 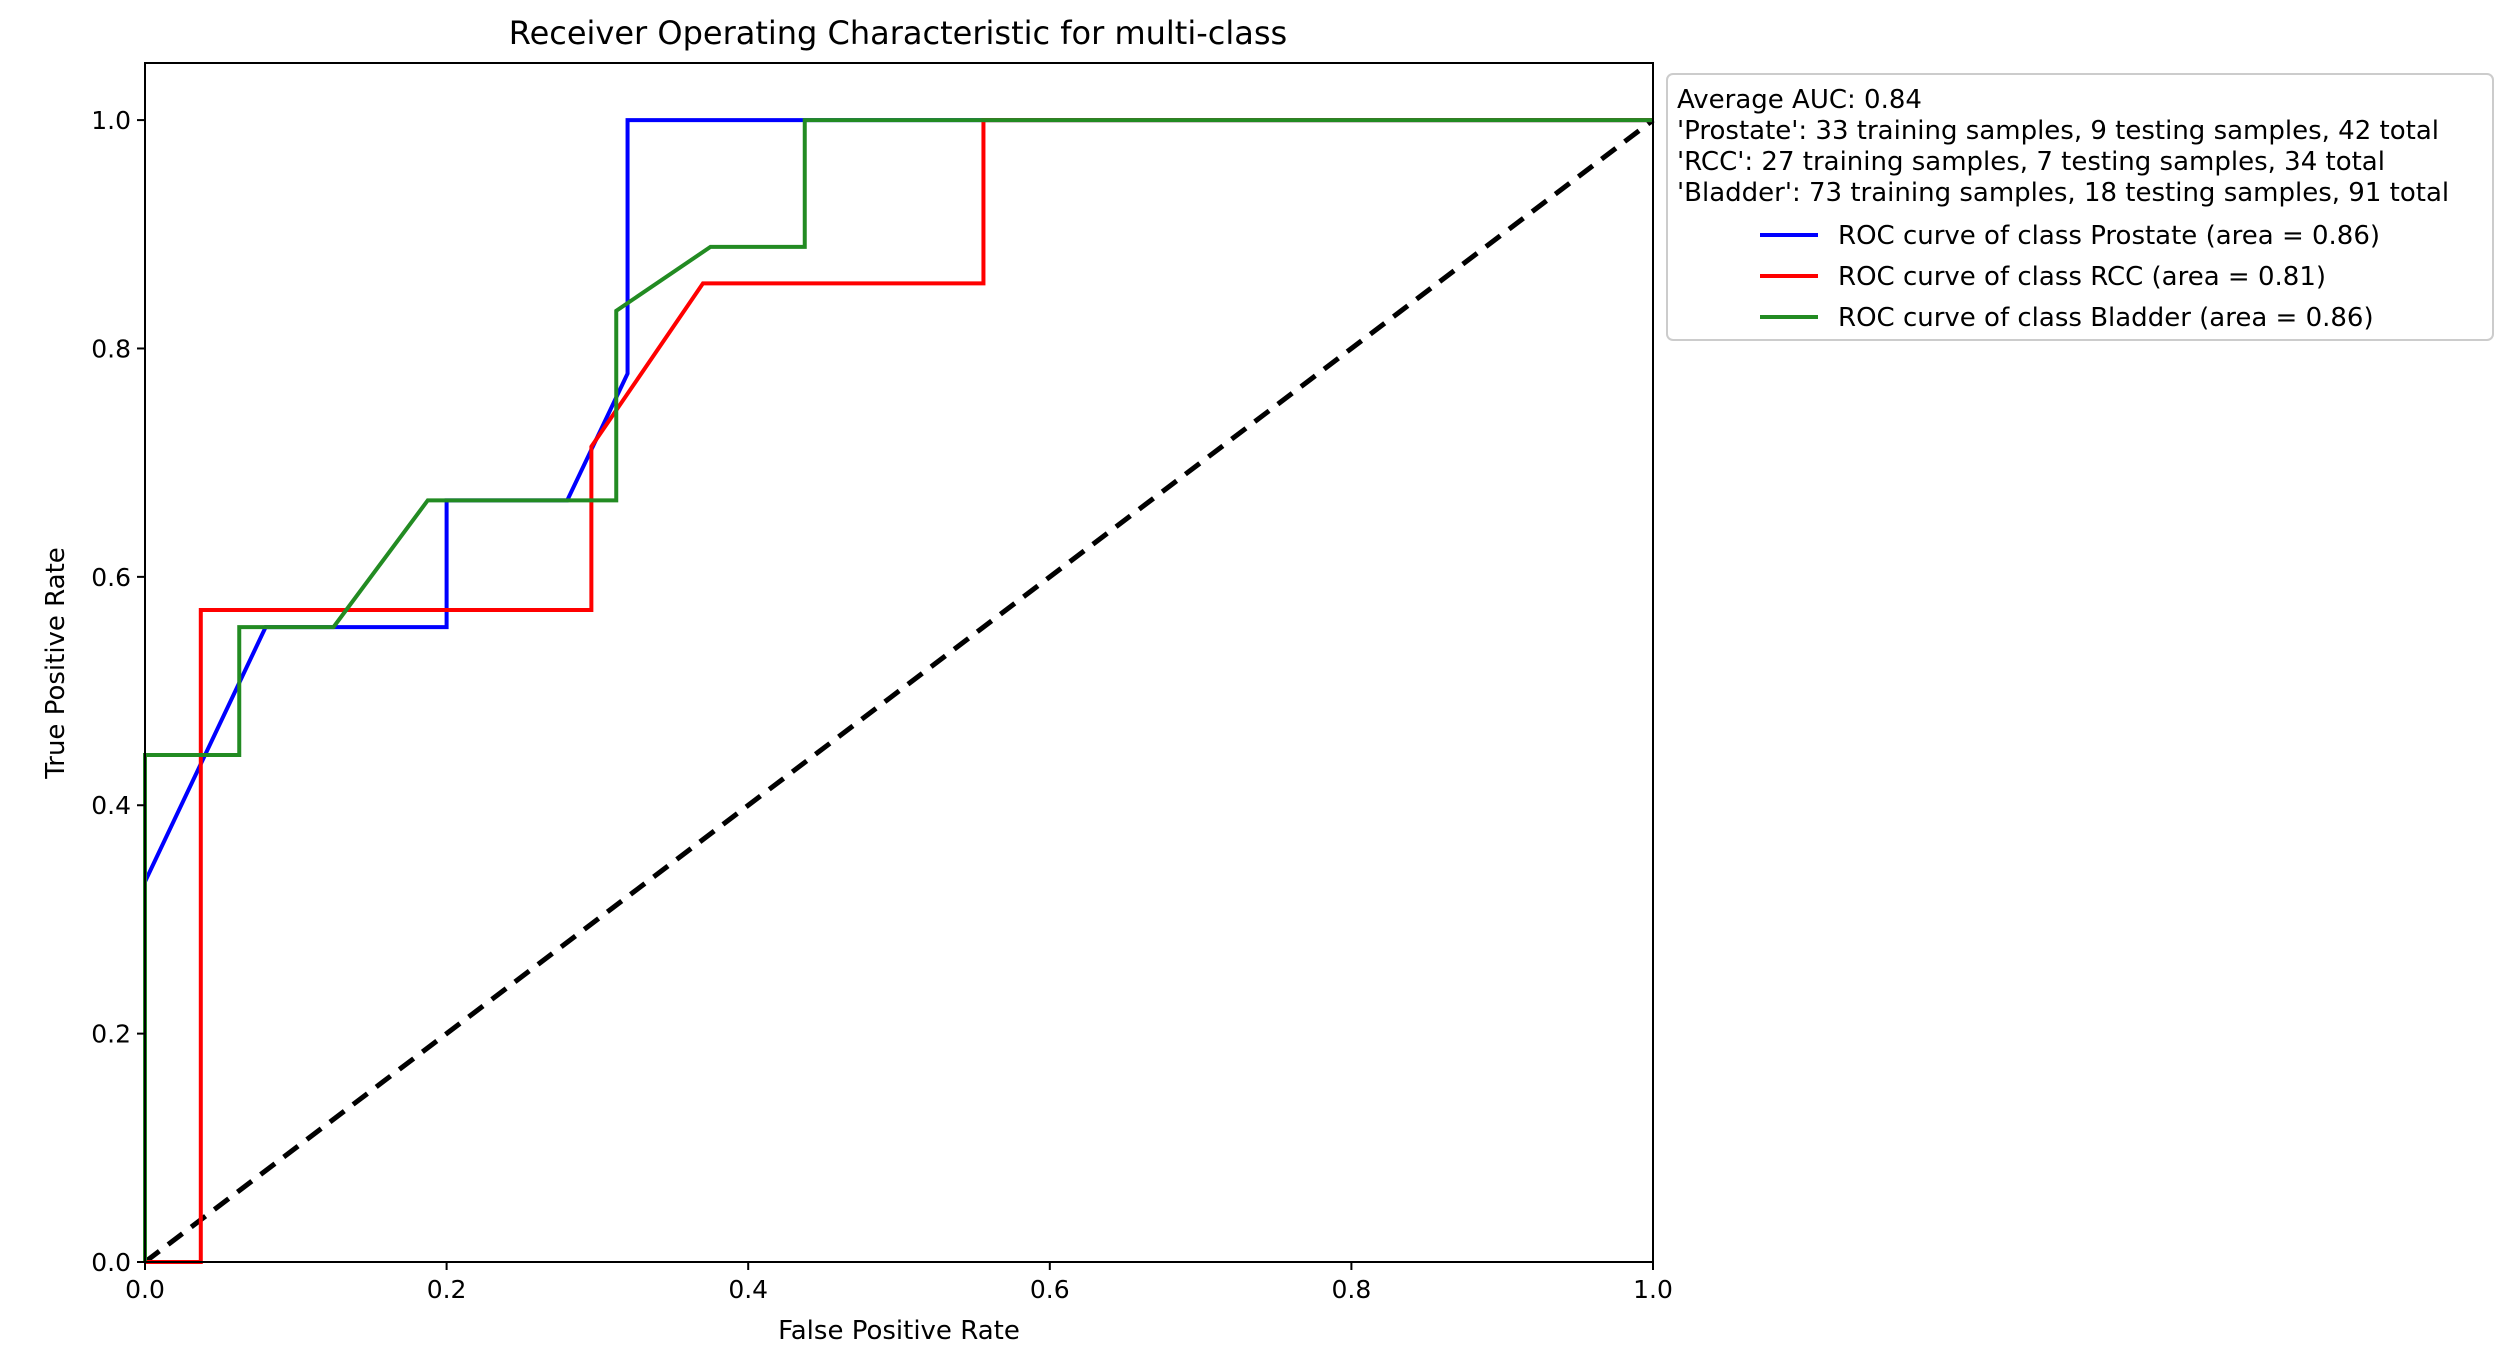 What do you see at coordinates (1050, 1289) in the screenshot?
I see `x-tick-label-0-6: 0.6` at bounding box center [1050, 1289].